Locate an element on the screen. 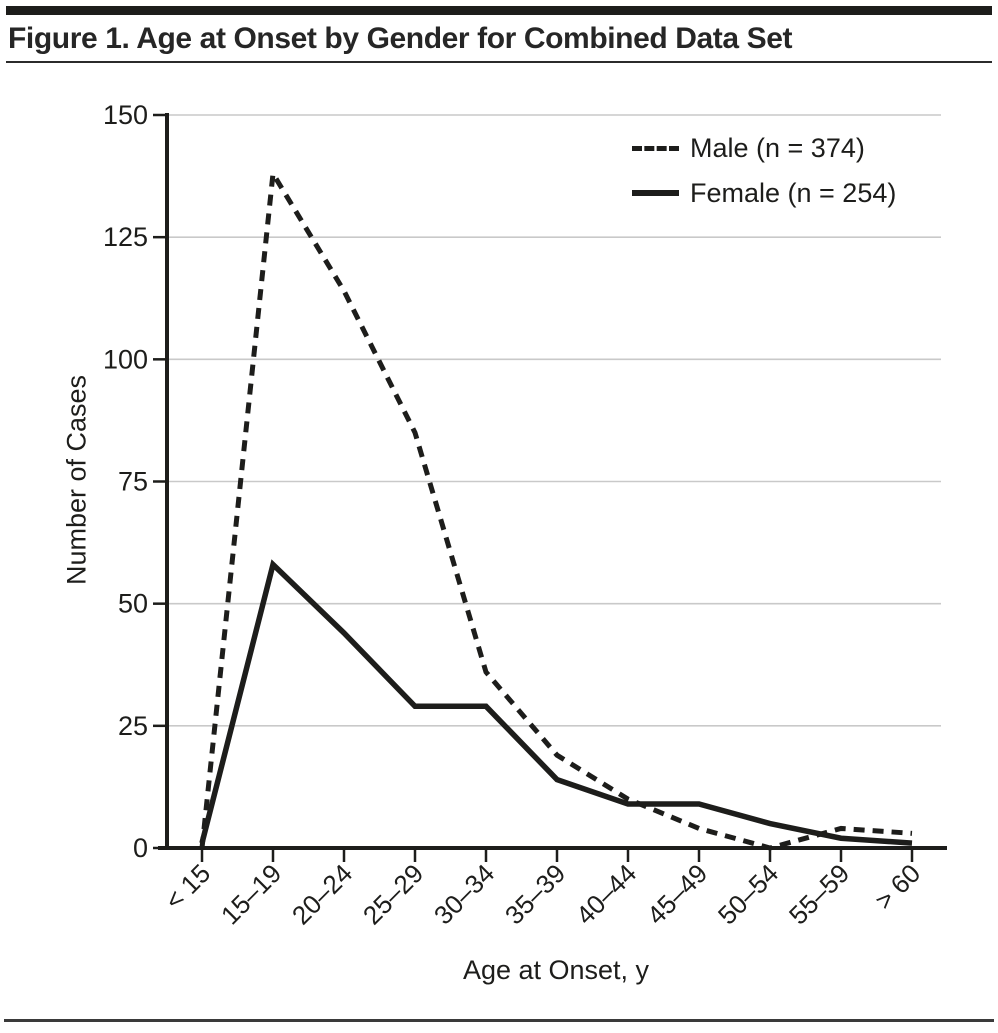 The width and height of the screenshot is (998, 1033). female-solid-line-swatch is located at coordinates (655, 193).